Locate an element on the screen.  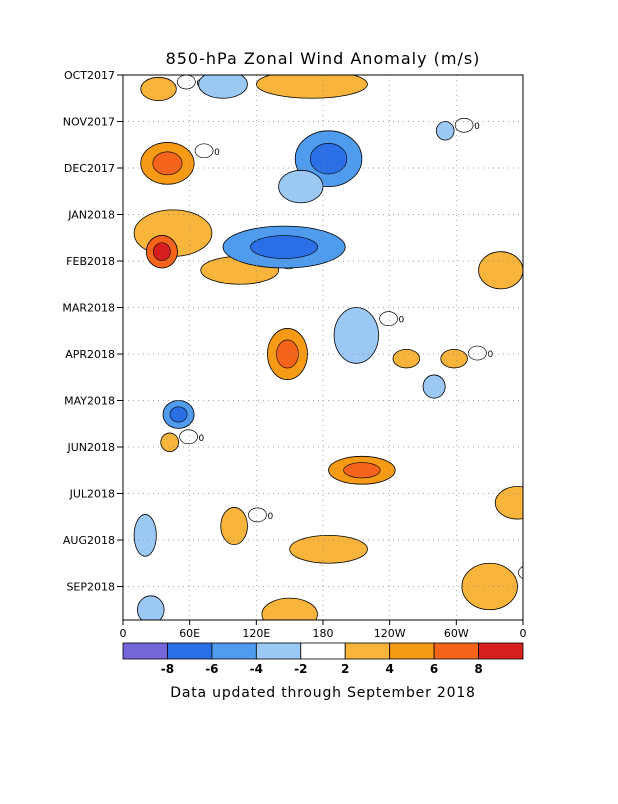
colorbar-label: 4 is located at coordinates (389, 669).